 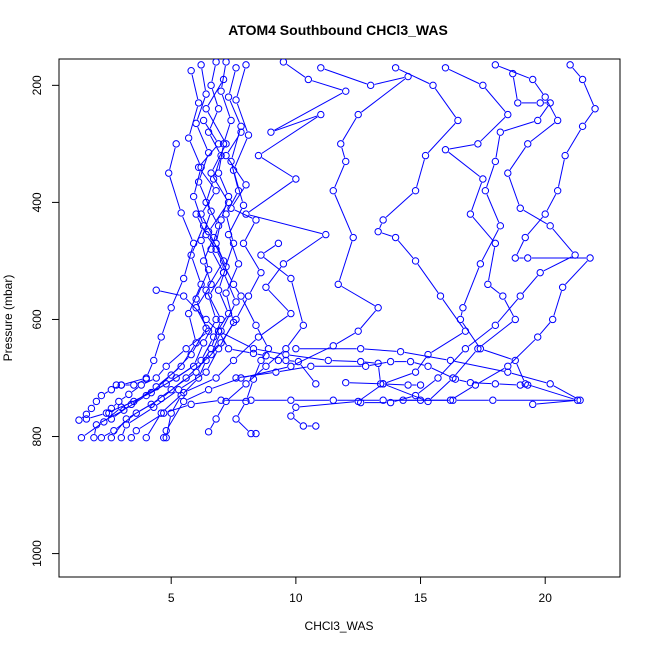 I want to click on y-tick-label-2: 600, so click(x=37, y=319).